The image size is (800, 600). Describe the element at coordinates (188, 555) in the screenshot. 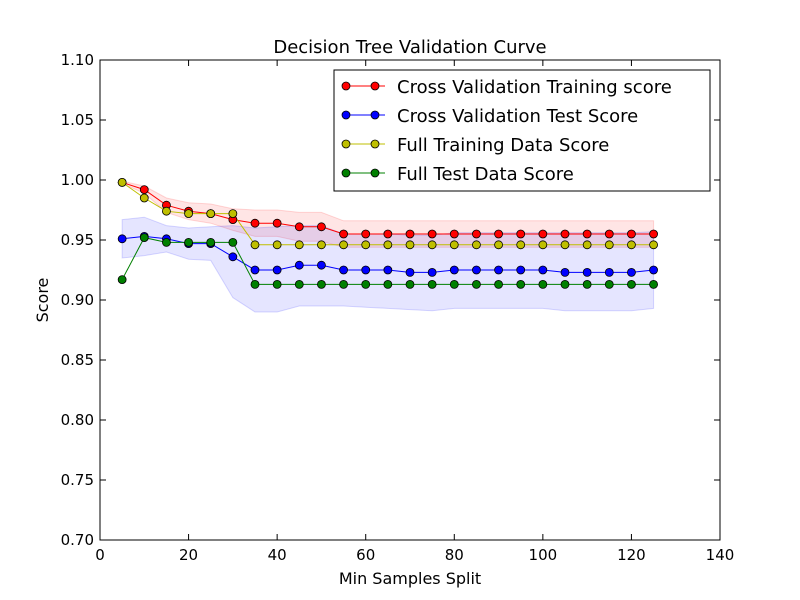

I see `x-tick-label: 20` at that location.